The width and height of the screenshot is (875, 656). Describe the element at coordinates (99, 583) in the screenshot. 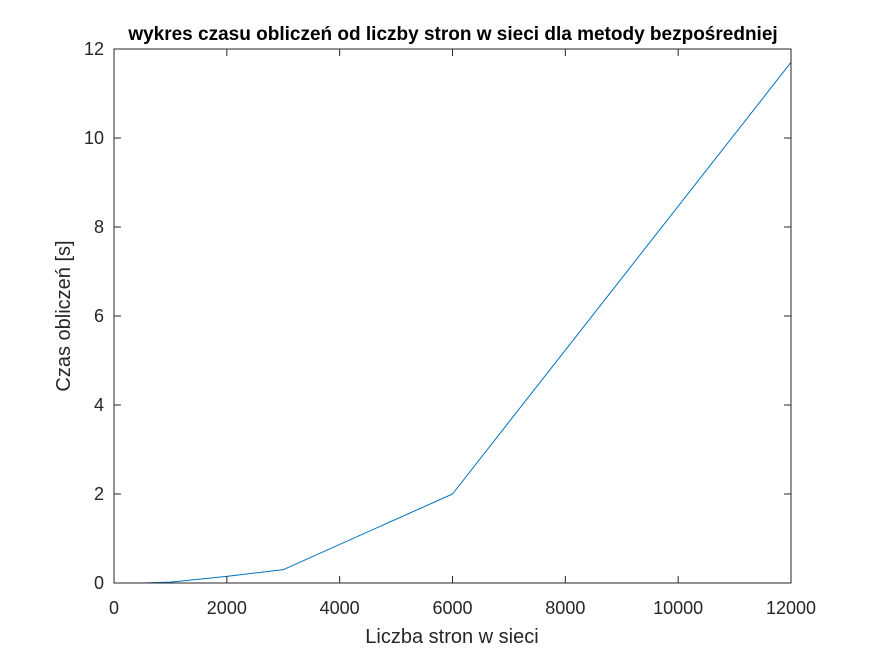

I see `y-tick-label-0: 0` at that location.